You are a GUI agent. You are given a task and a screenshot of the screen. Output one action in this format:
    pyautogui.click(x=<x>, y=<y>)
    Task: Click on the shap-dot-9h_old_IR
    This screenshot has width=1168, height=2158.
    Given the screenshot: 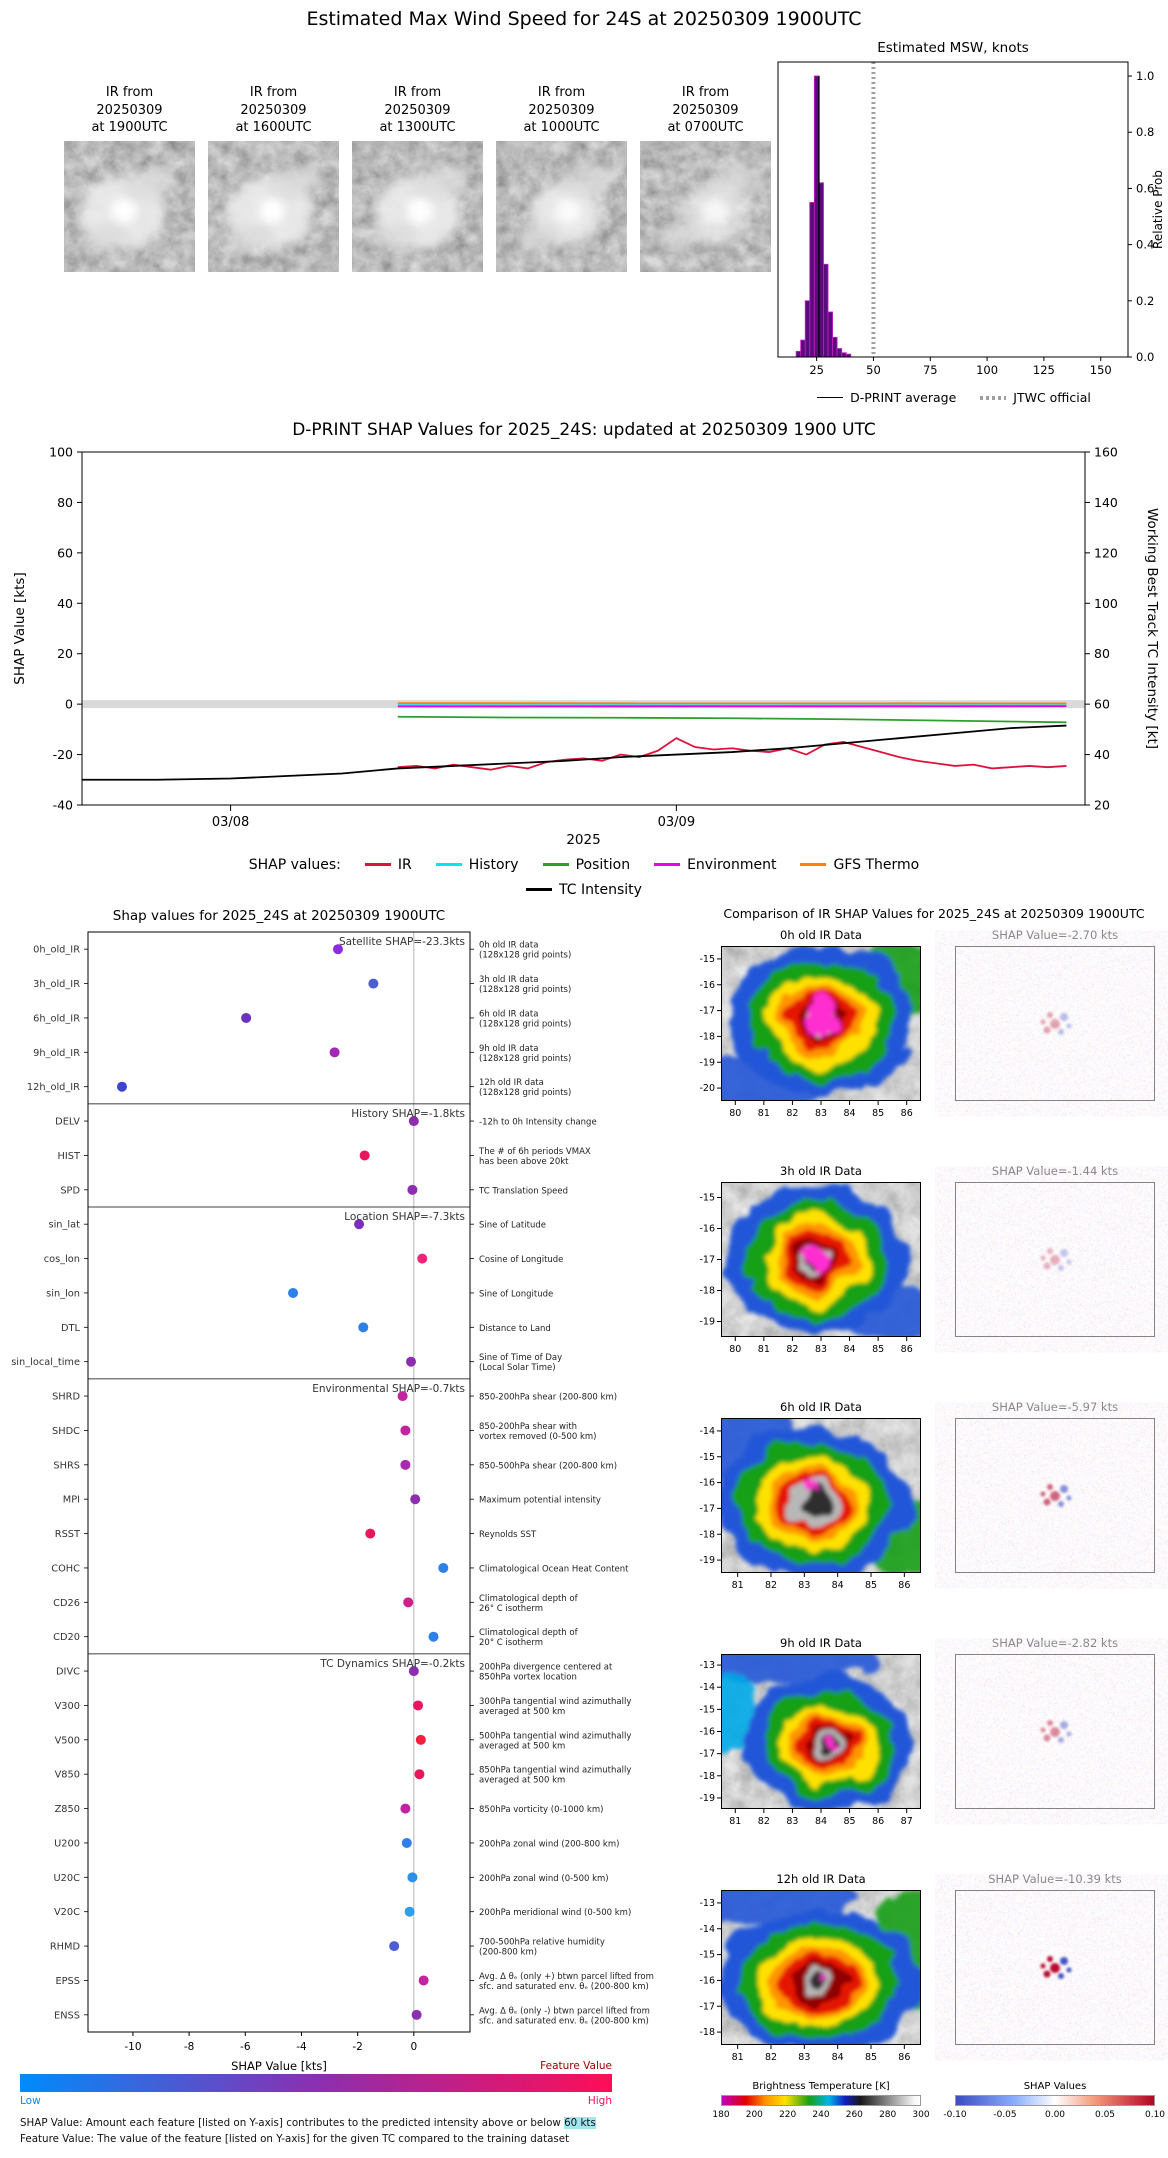 What is the action you would take?
    pyautogui.click(x=334, y=1052)
    